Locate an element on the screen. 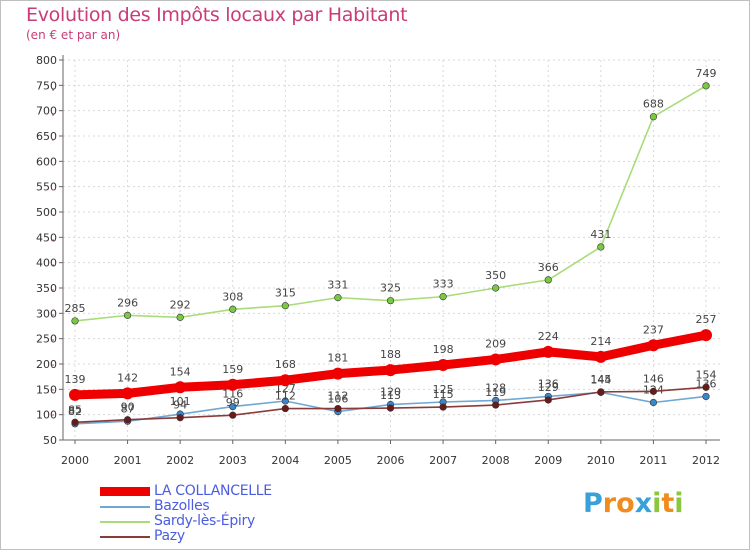 The height and width of the screenshot is (550, 750). data-label: 127 is located at coordinates (285, 388).